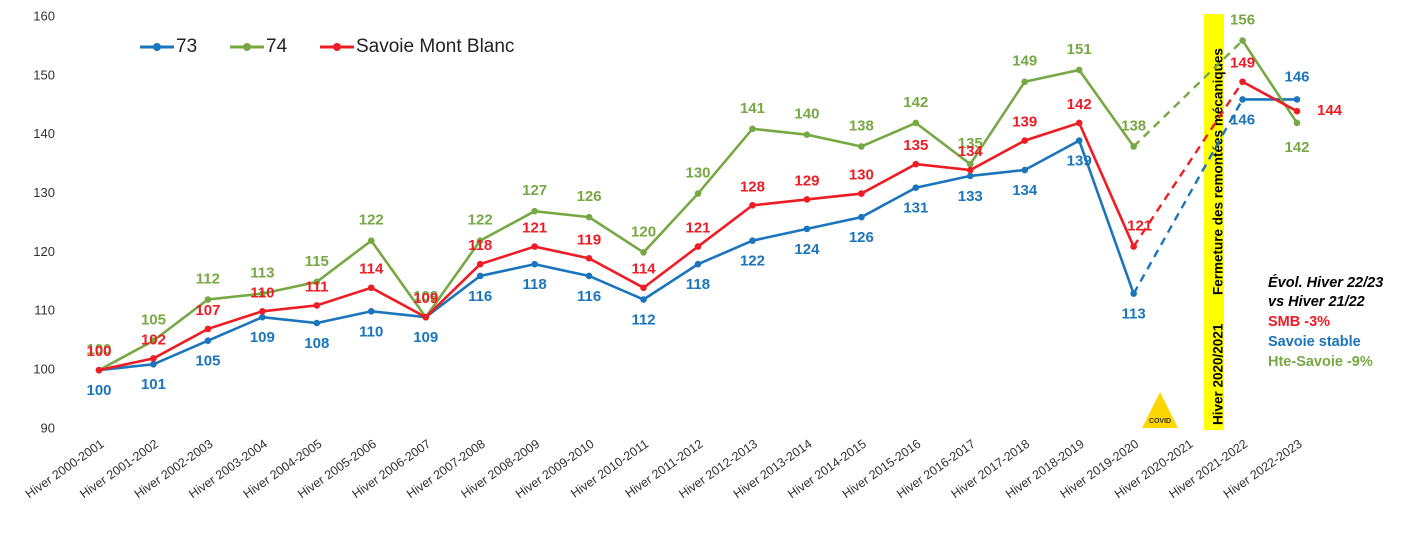 The width and height of the screenshot is (1420, 538). What do you see at coordinates (1296, 76) in the screenshot?
I see `data-label: 146` at bounding box center [1296, 76].